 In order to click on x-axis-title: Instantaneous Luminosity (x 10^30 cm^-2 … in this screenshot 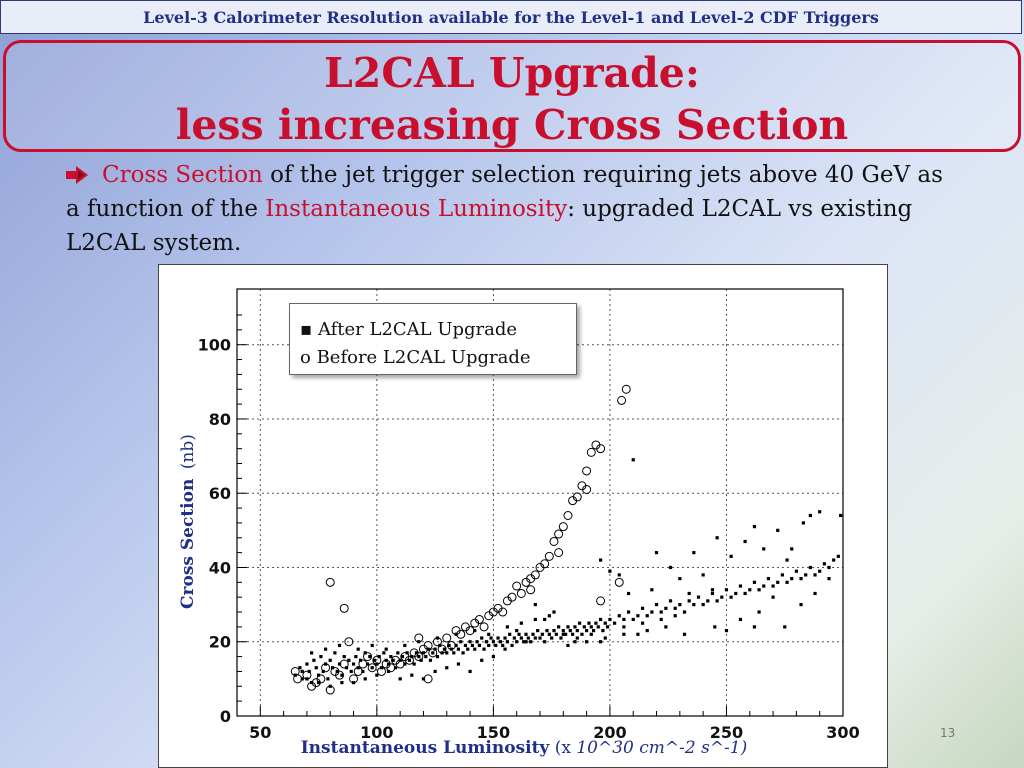, I will do `click(524, 748)`.